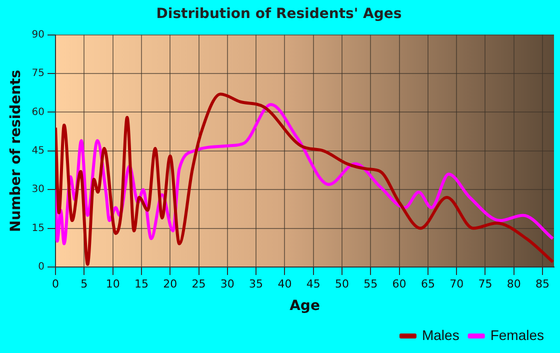 Image resolution: width=560 pixels, height=353 pixels. What do you see at coordinates (279, 14) in the screenshot?
I see `chart-title: Distribution of Residents' Ages` at bounding box center [279, 14].